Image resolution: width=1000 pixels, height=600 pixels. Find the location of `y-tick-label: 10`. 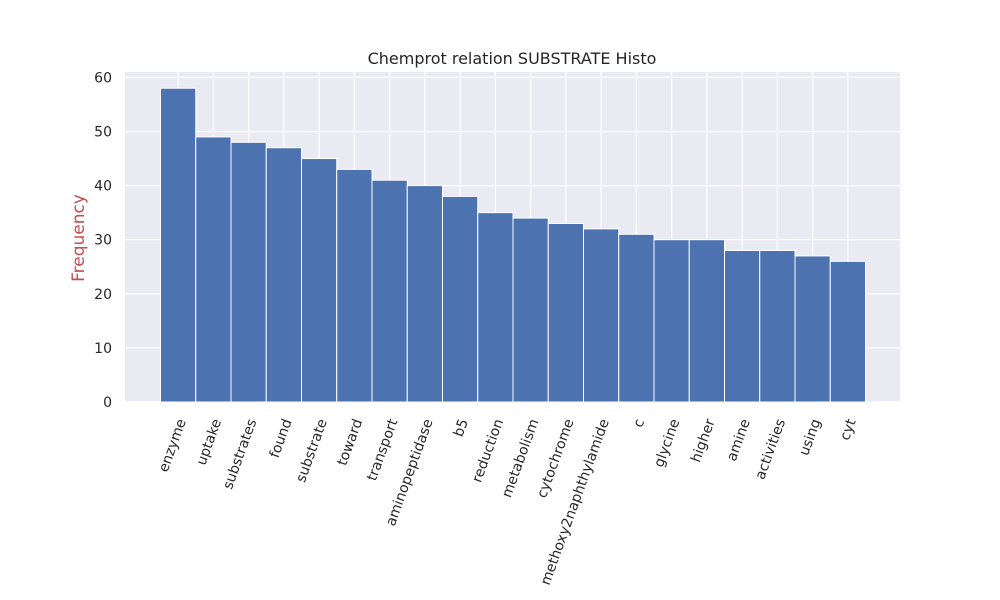

y-tick-label: 10 is located at coordinates (103, 349).